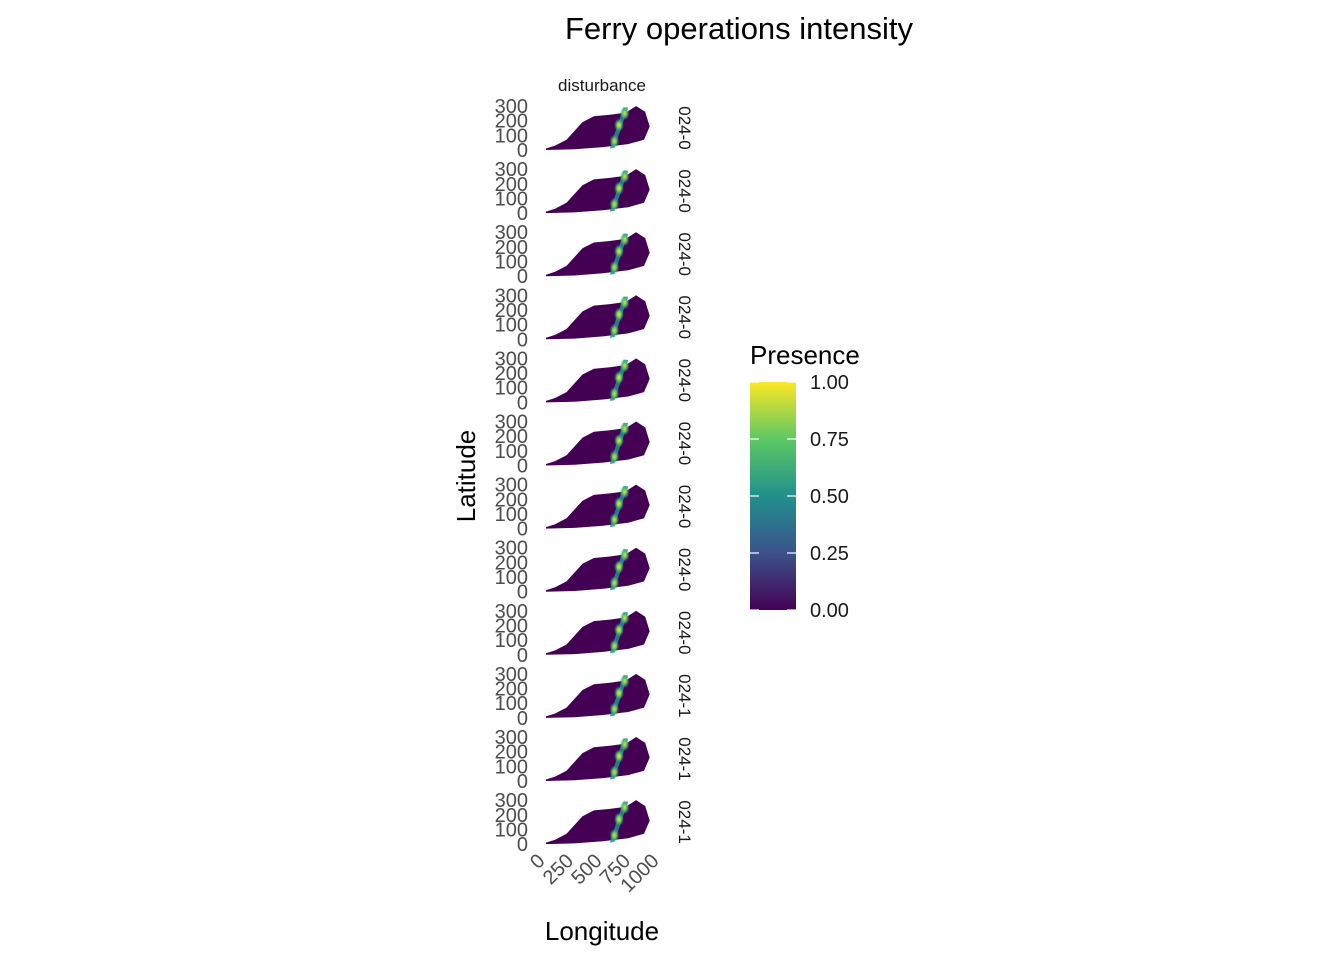 This screenshot has width=1344, height=960. Describe the element at coordinates (739, 28) in the screenshot. I see `chart-title: Ferry operations intensity` at that location.